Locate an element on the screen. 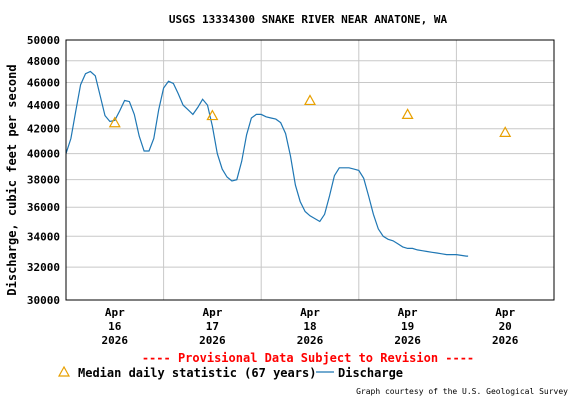  y-tick-label: 48000 is located at coordinates (43, 61).